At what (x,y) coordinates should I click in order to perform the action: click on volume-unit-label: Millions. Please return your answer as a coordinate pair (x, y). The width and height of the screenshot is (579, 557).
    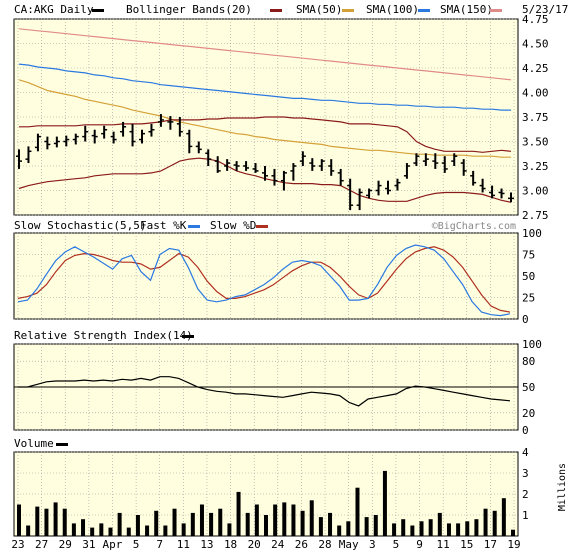
    Looking at the image, I should click on (562, 487).